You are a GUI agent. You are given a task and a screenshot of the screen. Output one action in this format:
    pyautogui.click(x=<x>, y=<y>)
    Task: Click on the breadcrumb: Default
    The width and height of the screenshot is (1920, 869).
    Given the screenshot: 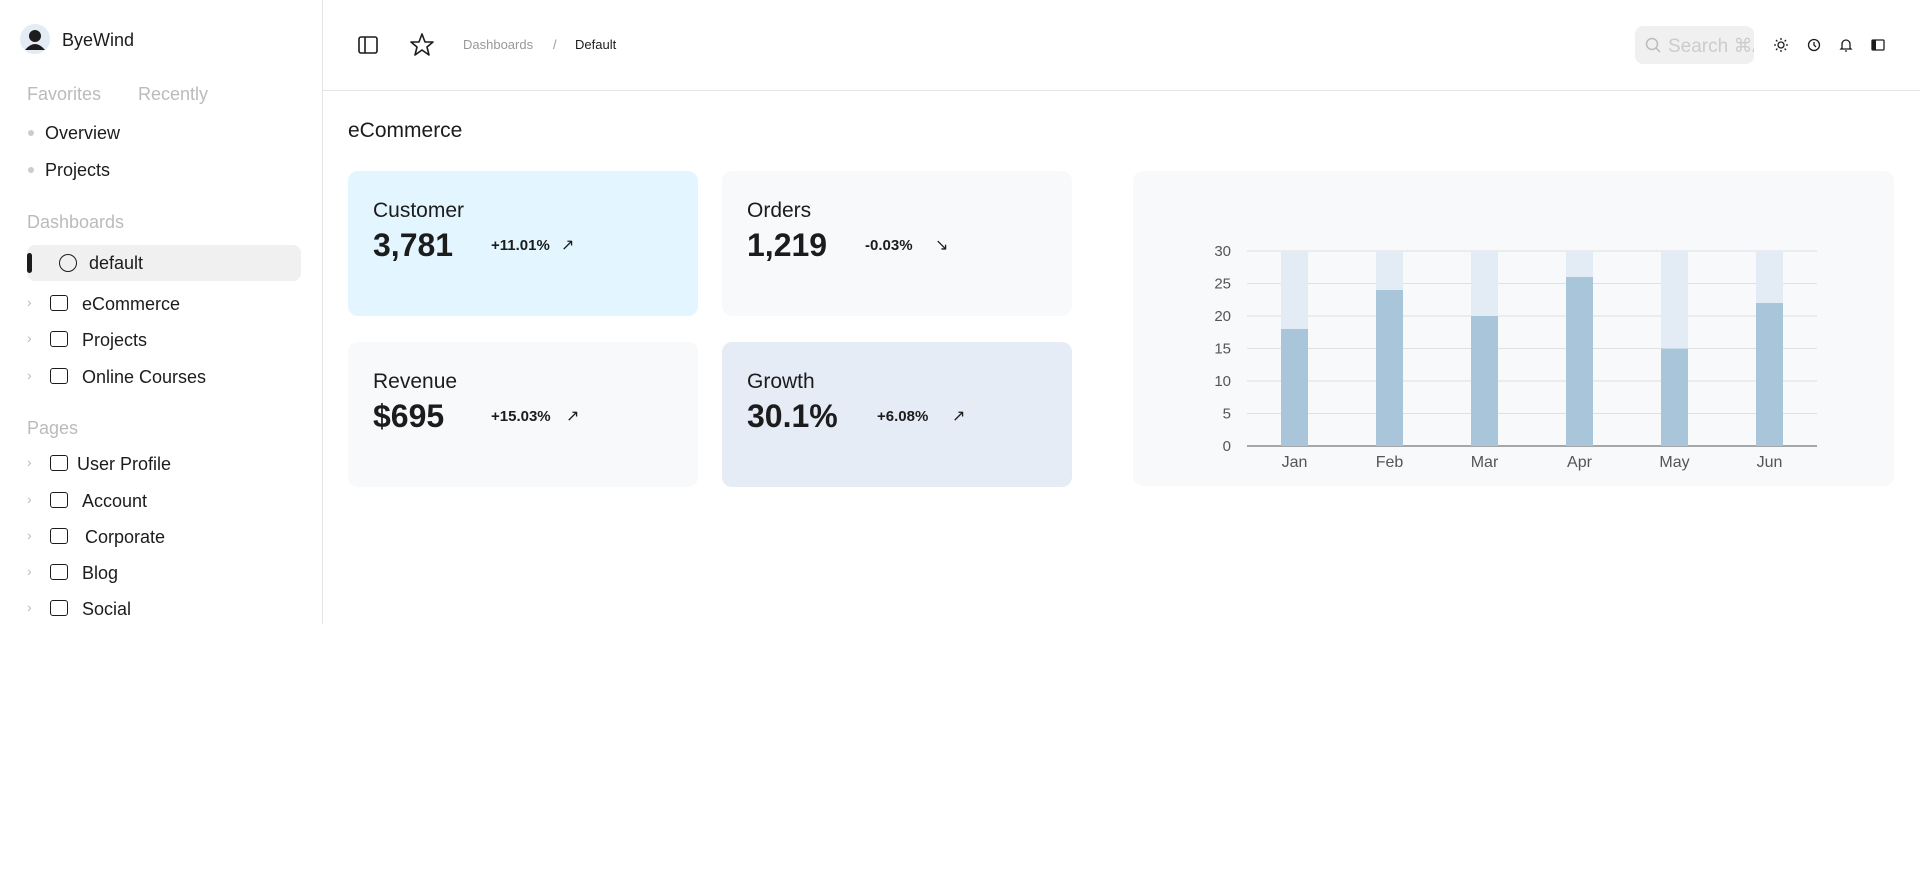 What is the action you would take?
    pyautogui.click(x=596, y=44)
    